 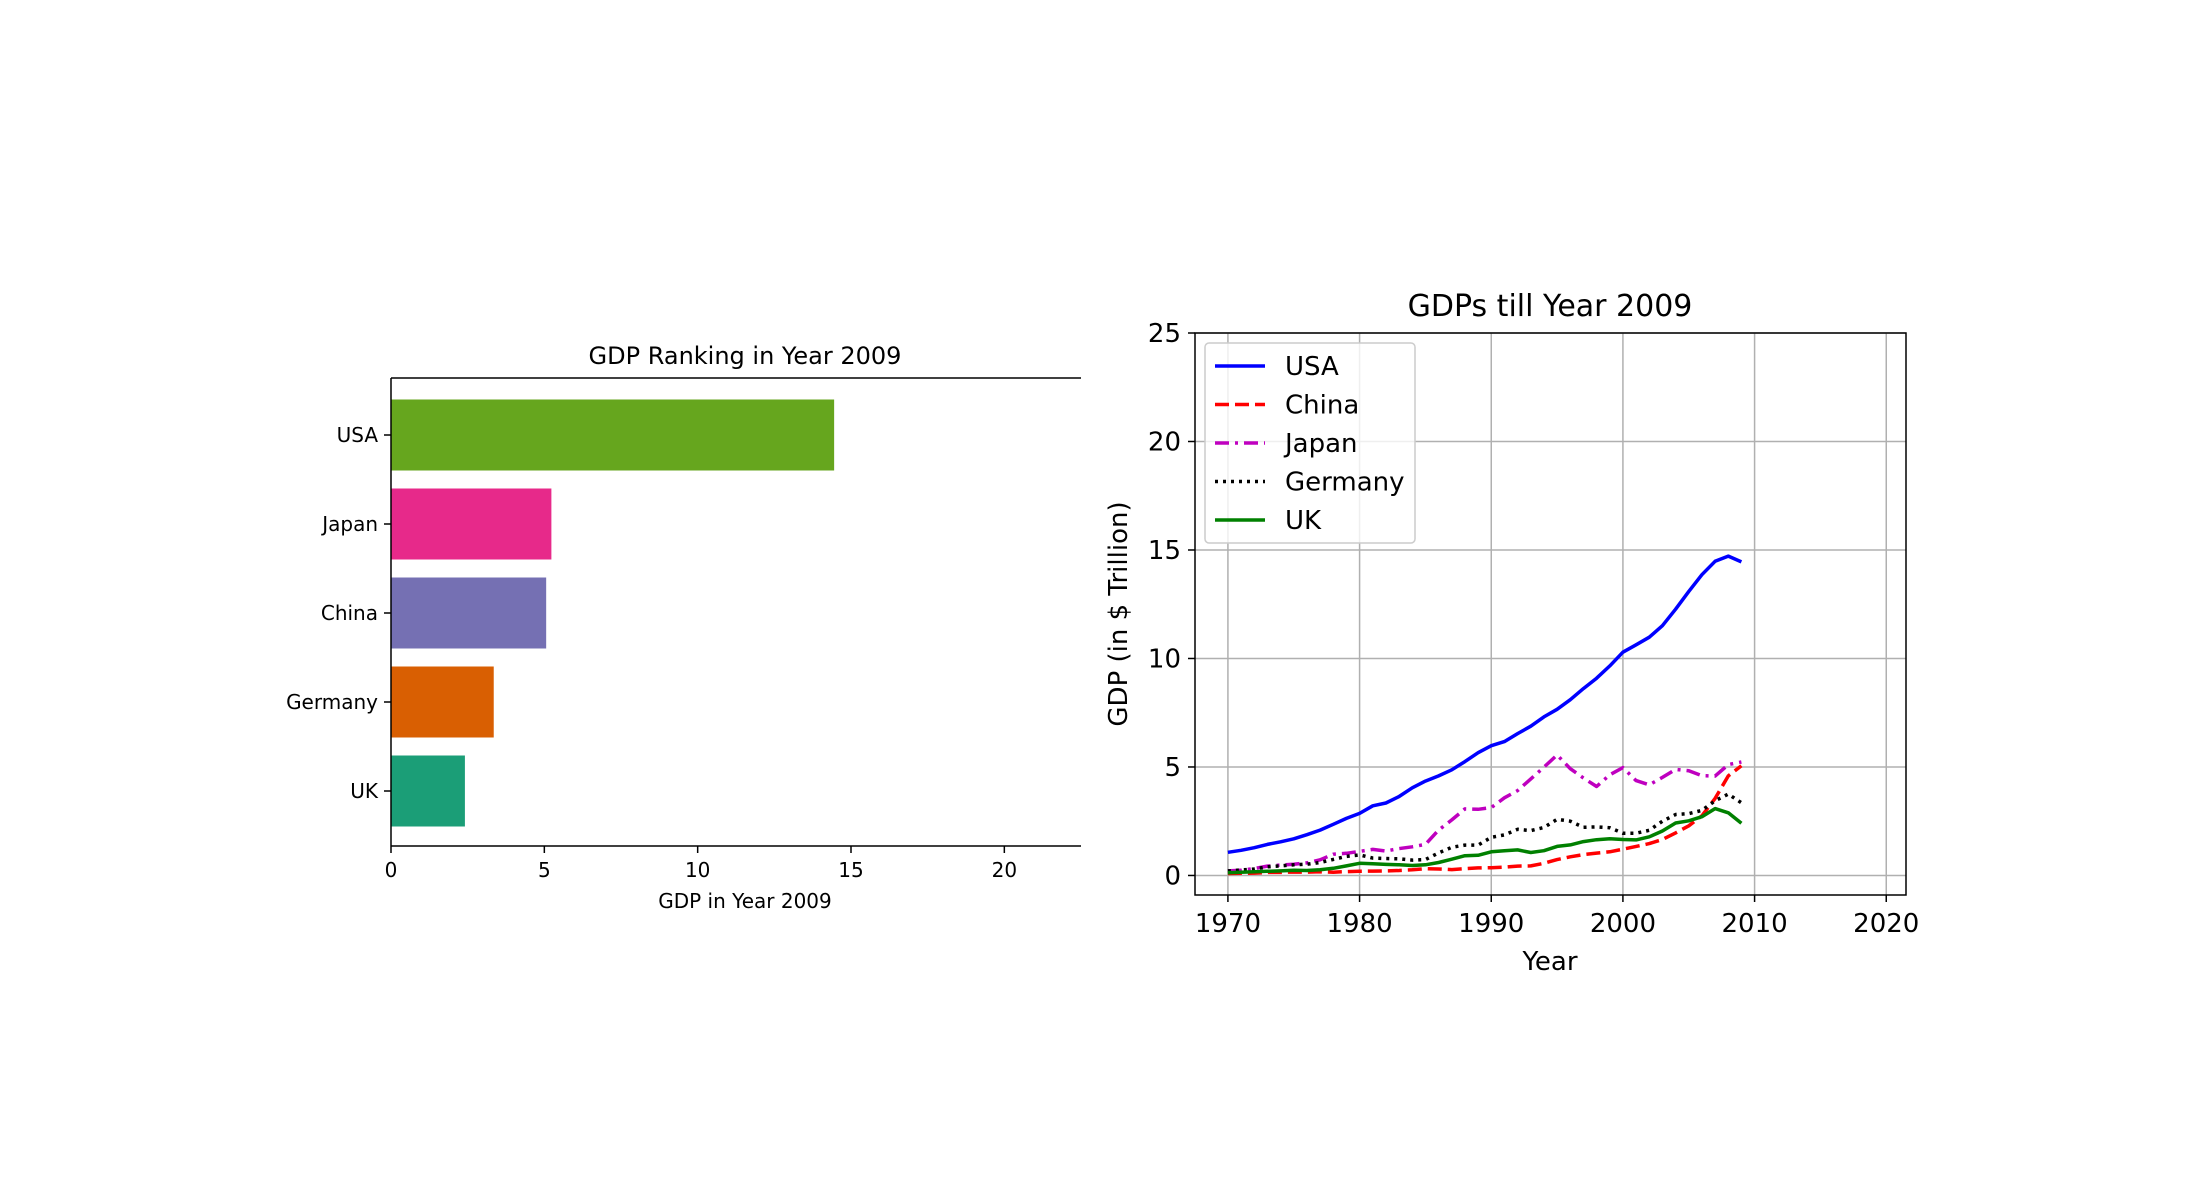 What do you see at coordinates (1359, 924) in the screenshot?
I see `line-xtick-label: 1980` at bounding box center [1359, 924].